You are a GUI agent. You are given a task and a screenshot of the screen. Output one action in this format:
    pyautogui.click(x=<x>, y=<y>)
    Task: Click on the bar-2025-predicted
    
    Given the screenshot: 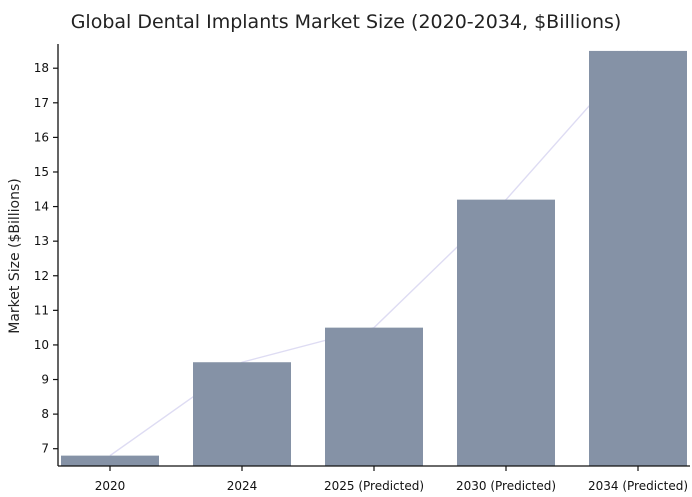 What is the action you would take?
    pyautogui.click(x=374, y=396)
    